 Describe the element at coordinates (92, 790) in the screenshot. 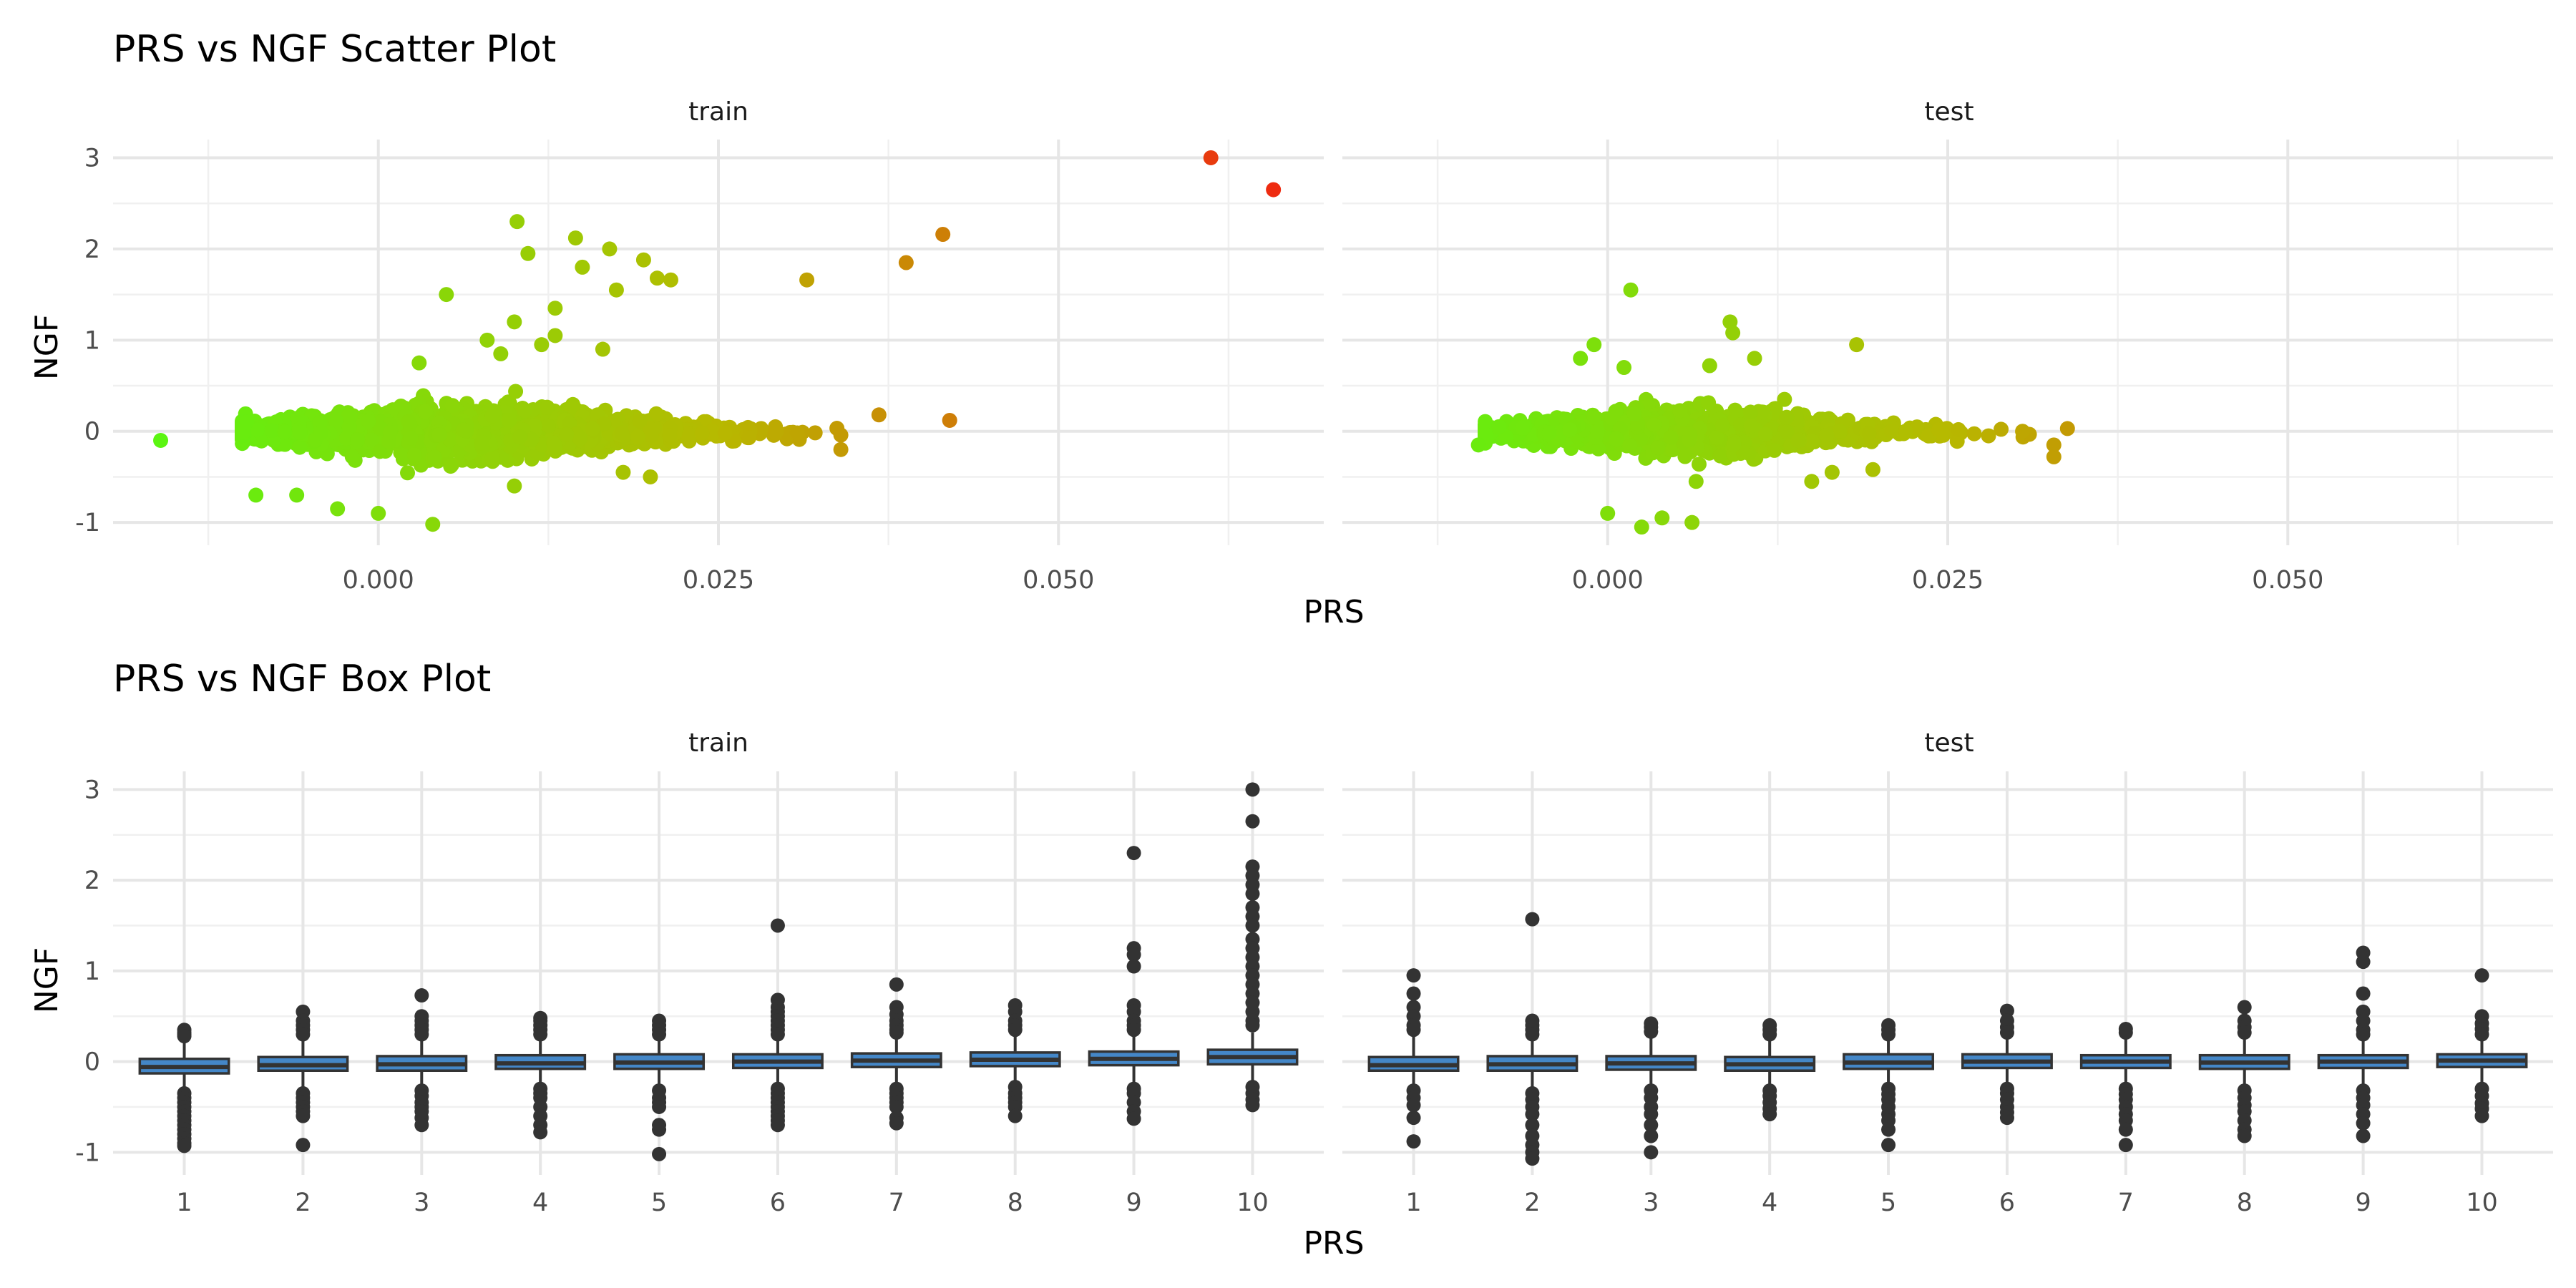

I see `y-tick-label: 3` at that location.